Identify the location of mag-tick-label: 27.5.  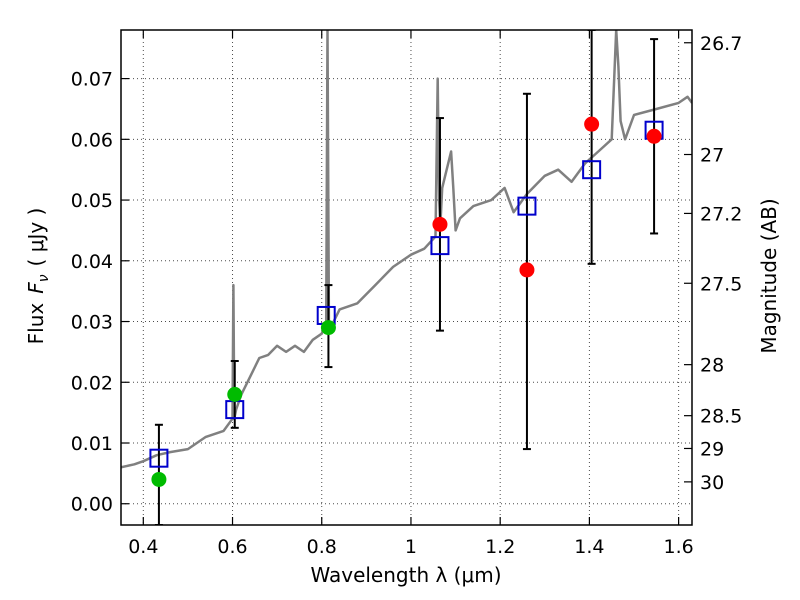
(721, 284).